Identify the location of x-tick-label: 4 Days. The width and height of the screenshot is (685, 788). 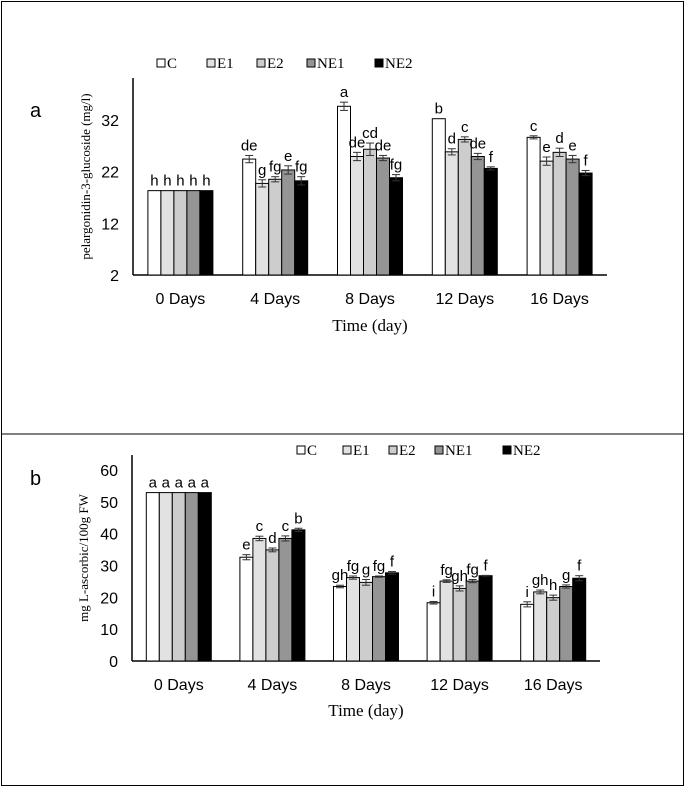
(275, 299).